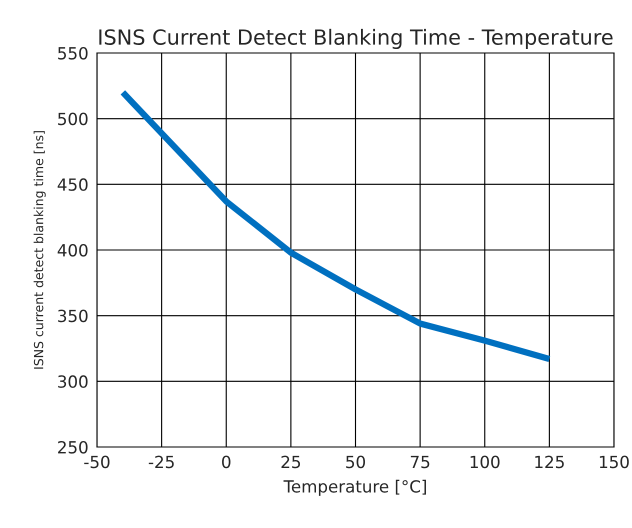 This screenshot has width=632, height=528. What do you see at coordinates (355, 488) in the screenshot?
I see `x-axis-title: Temperature [°C]` at bounding box center [355, 488].